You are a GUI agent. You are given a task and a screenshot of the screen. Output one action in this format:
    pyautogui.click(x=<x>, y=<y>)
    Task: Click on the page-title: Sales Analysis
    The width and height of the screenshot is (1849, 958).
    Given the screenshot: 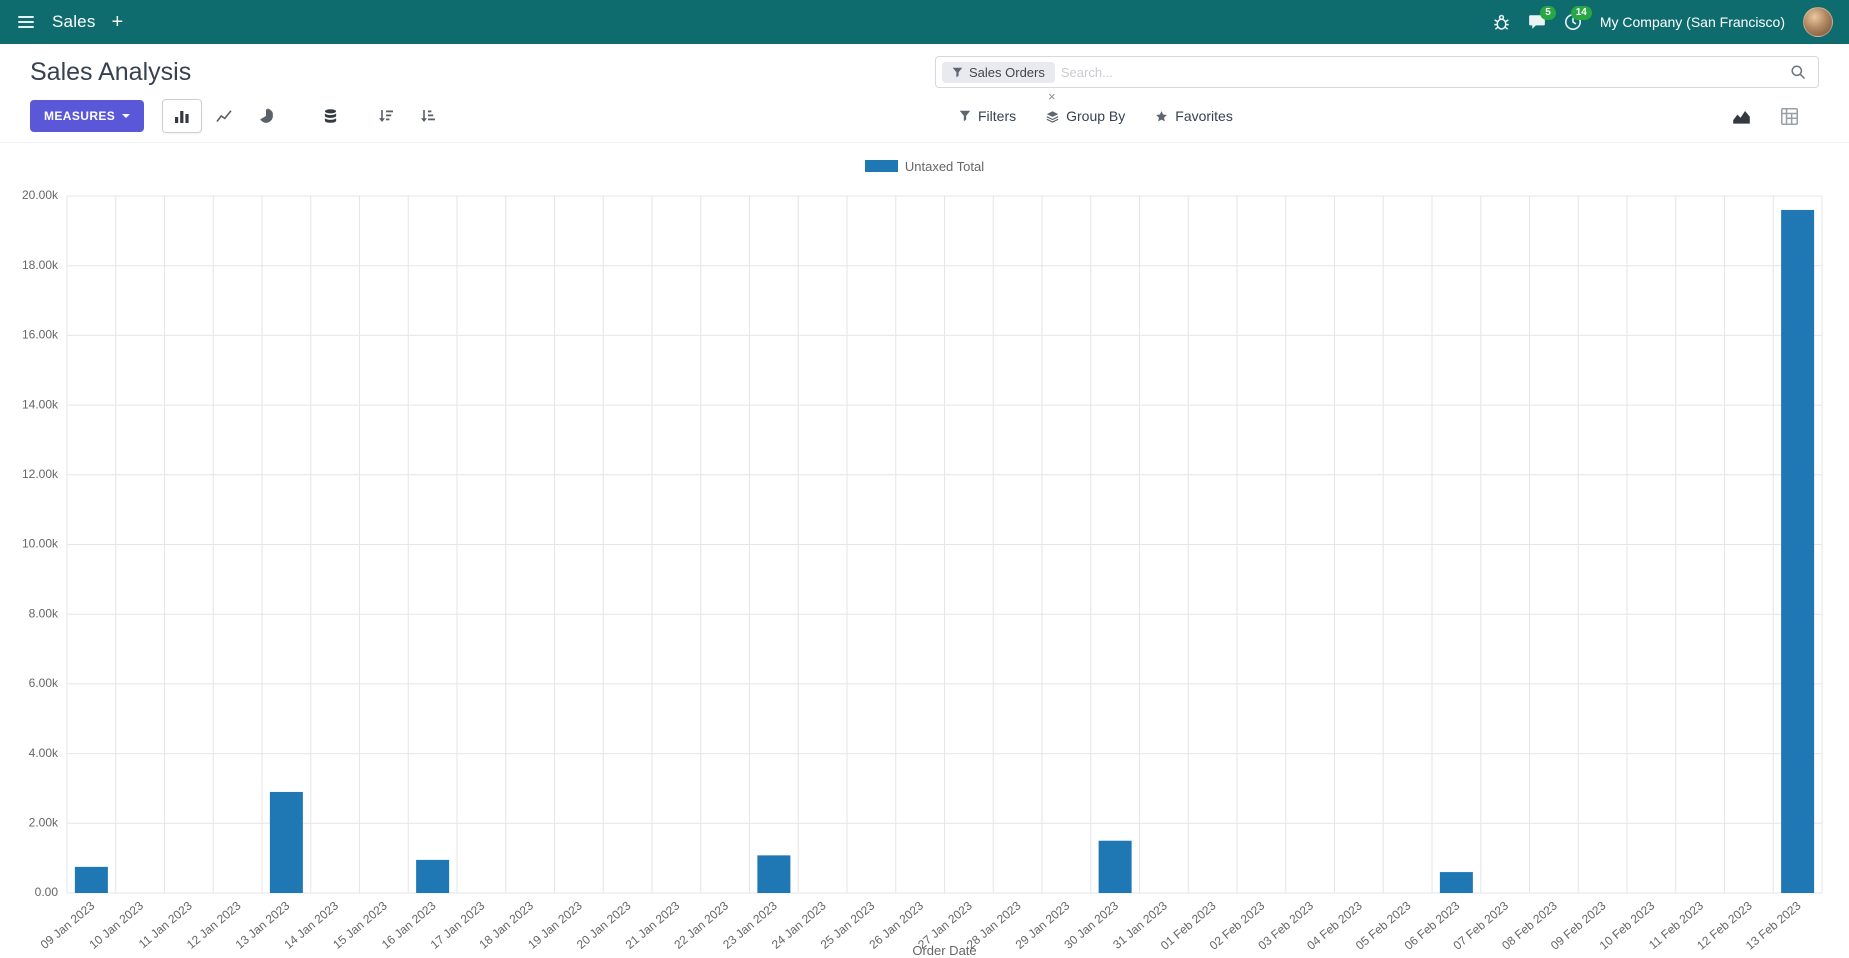 What is the action you would take?
    pyautogui.click(x=111, y=71)
    